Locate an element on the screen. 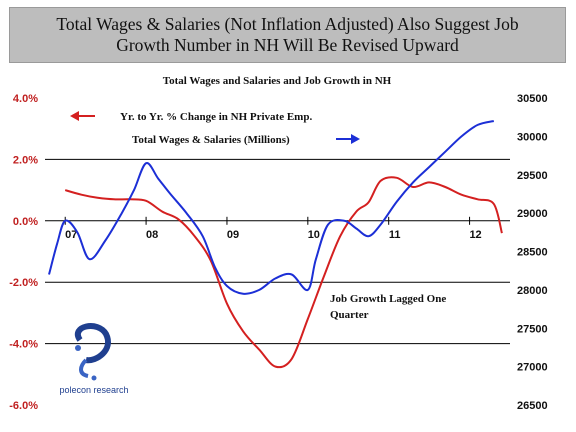 Image resolution: width=576 pixels, height=432 pixels. right-tick-label: 29000 is located at coordinates (532, 214).